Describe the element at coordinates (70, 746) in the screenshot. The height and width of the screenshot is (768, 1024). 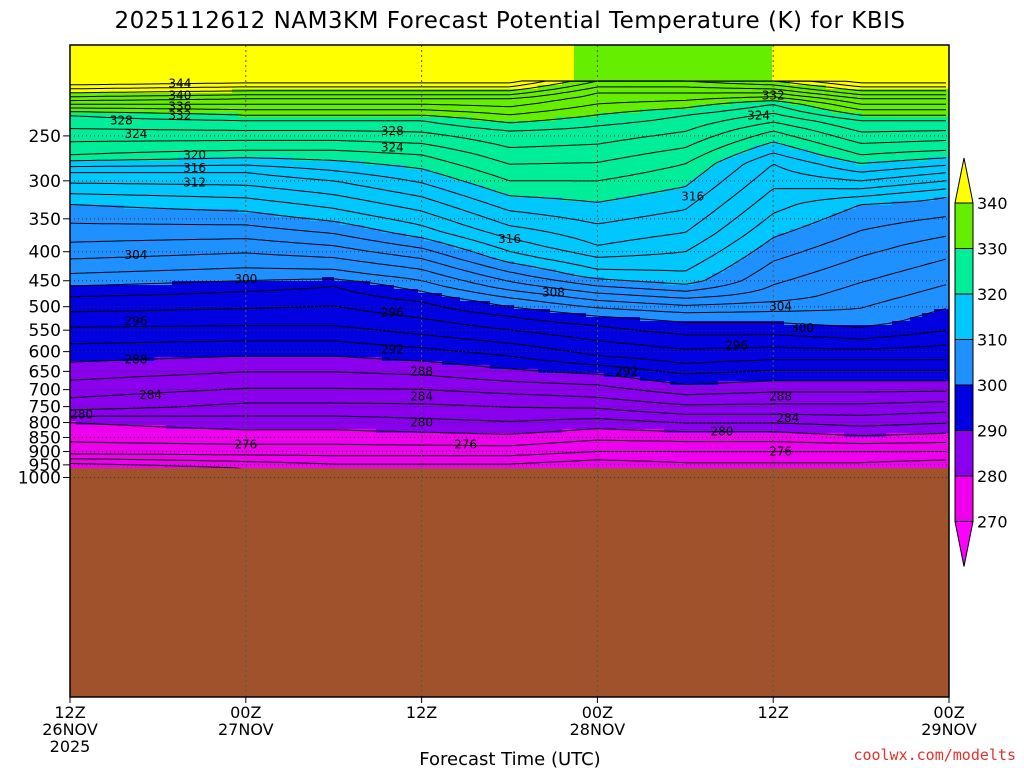
I see `x-tick-label: 2025` at that location.